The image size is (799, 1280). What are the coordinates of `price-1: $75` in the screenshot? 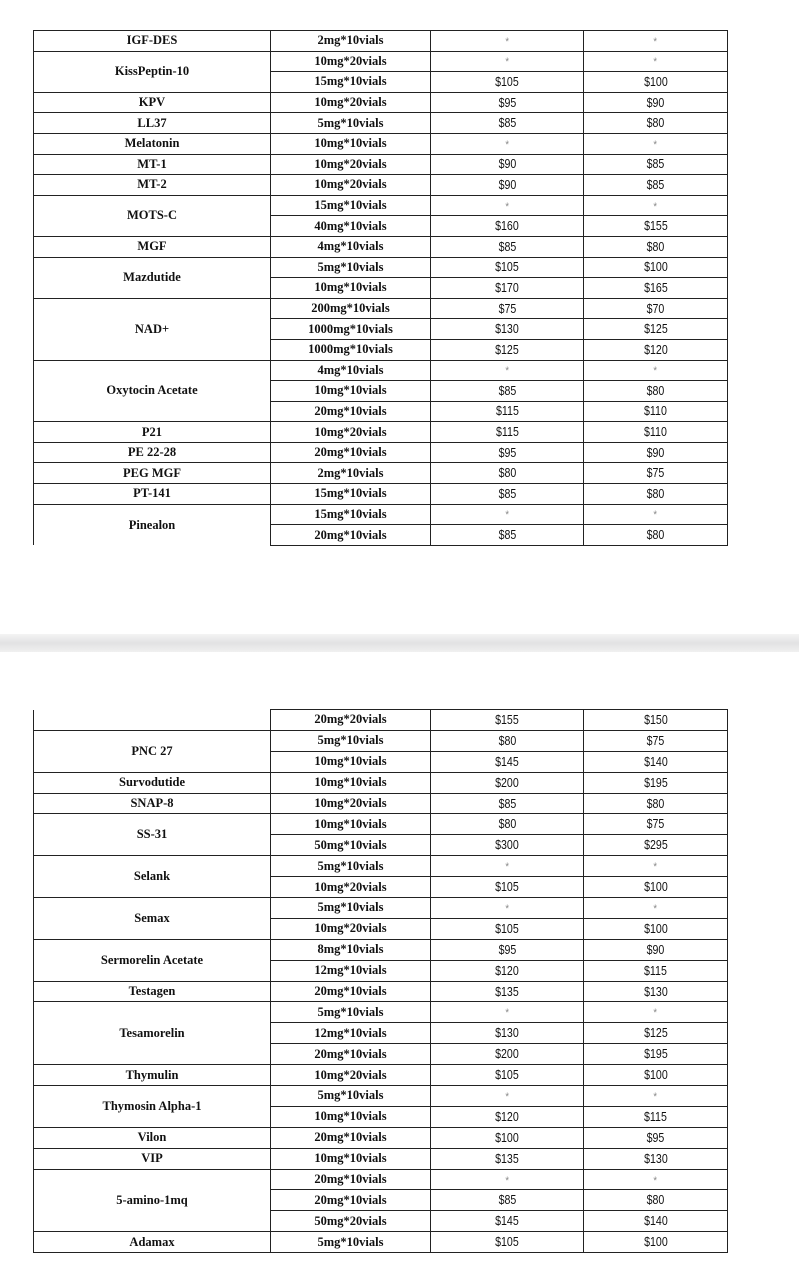 It's located at (507, 308).